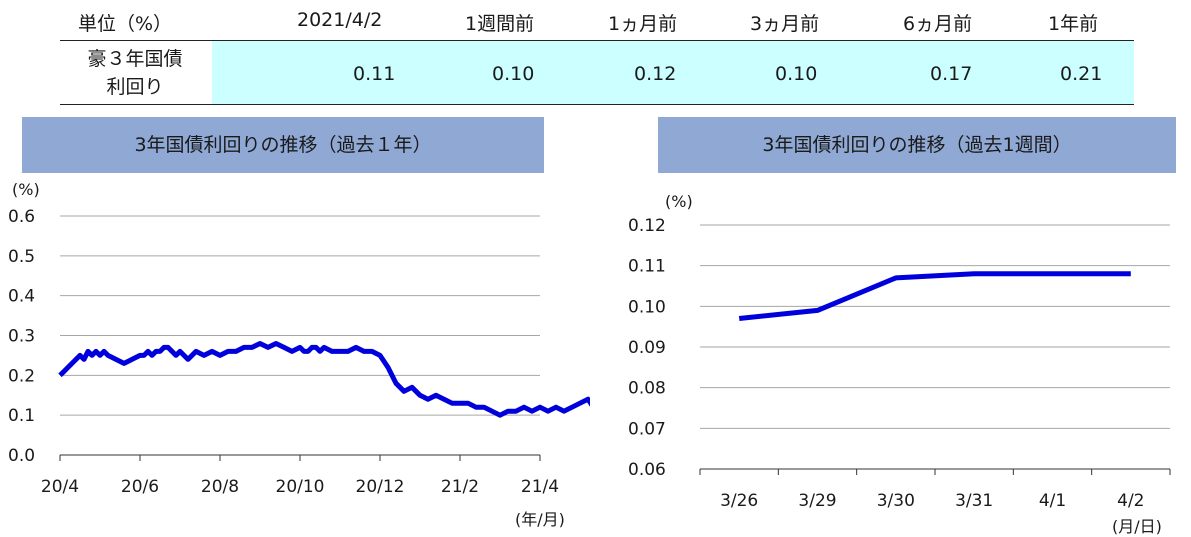  I want to click on y-tick-label: 0.6, so click(21, 217).